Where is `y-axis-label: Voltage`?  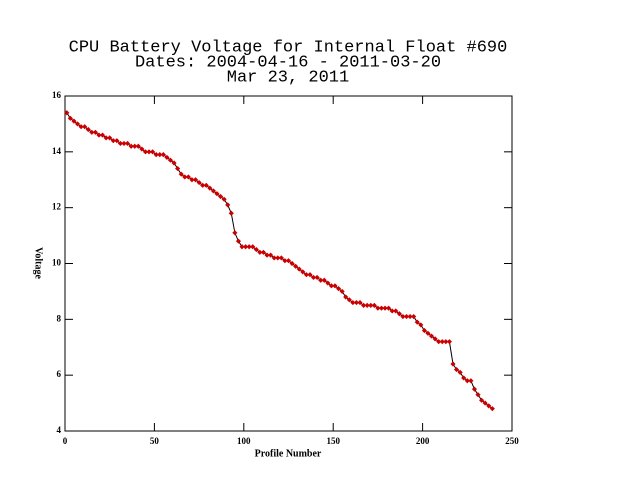 y-axis-label: Voltage is located at coordinates (38, 263).